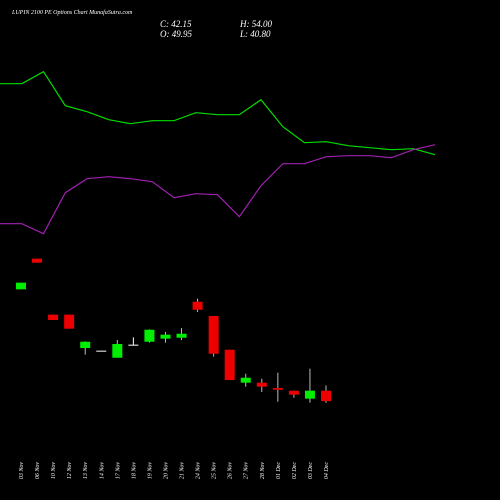  What do you see at coordinates (247, 471) in the screenshot?
I see `x-tick-label: 27 Nov` at bounding box center [247, 471].